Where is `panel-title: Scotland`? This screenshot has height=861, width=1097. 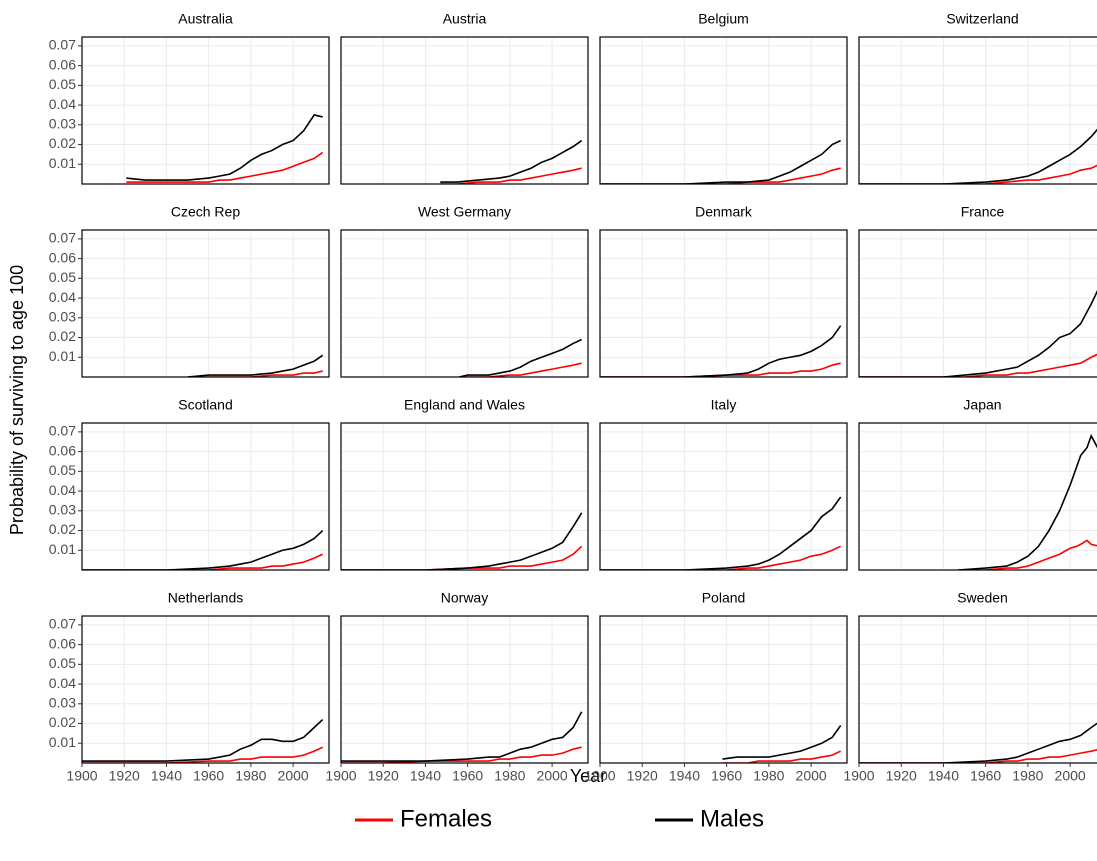 panel-title: Scotland is located at coordinates (205, 405).